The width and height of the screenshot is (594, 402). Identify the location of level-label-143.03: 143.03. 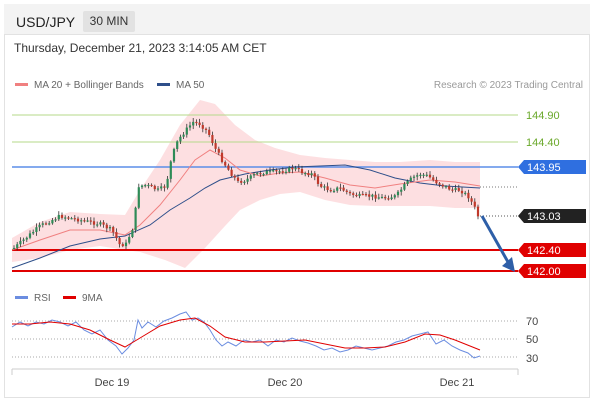
(544, 217).